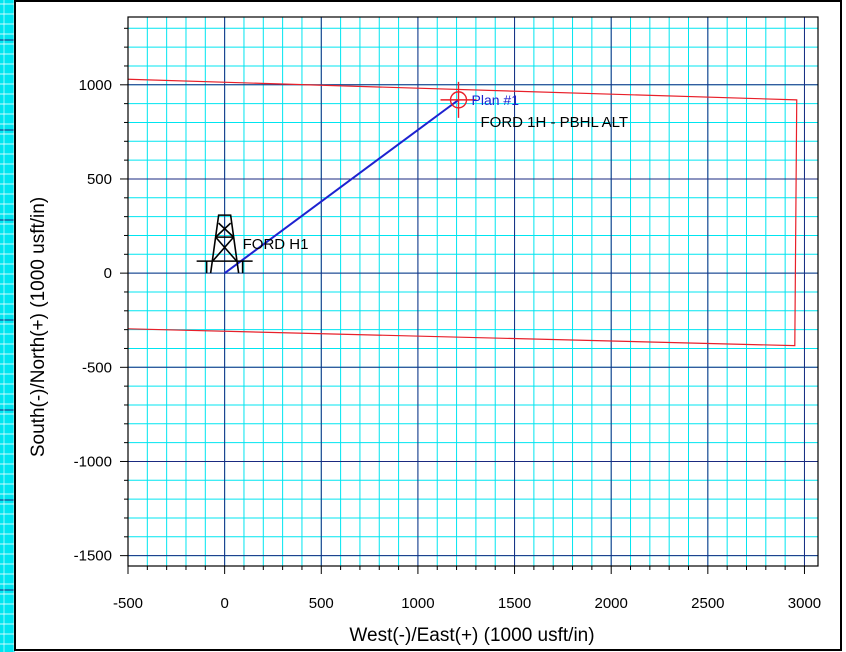 The image size is (846, 652). What do you see at coordinates (804, 603) in the screenshot?
I see `x-tick-label: 3000` at bounding box center [804, 603].